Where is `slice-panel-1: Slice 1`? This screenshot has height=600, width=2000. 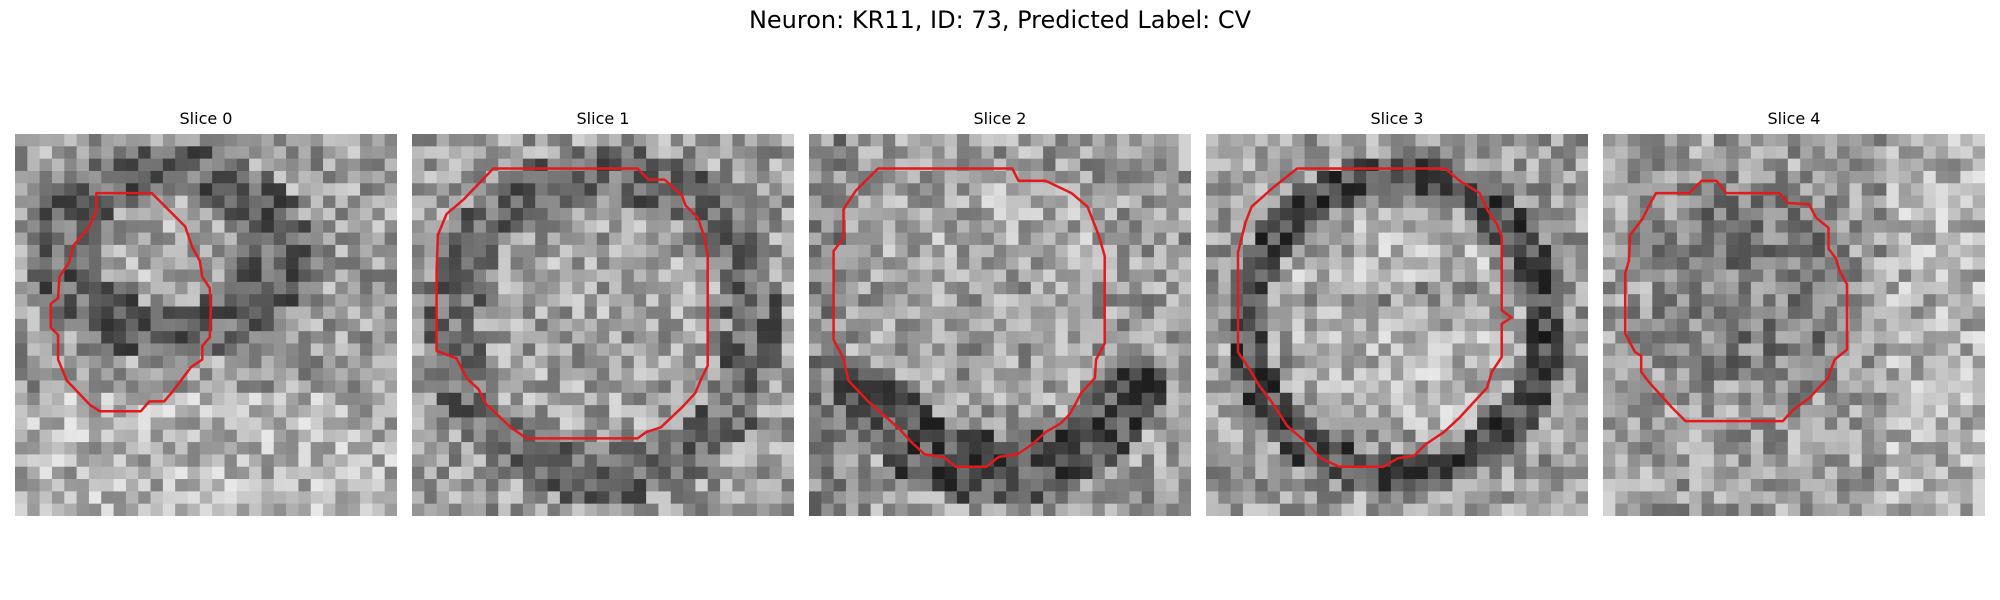 slice-panel-1: Slice 1 is located at coordinates (603, 312).